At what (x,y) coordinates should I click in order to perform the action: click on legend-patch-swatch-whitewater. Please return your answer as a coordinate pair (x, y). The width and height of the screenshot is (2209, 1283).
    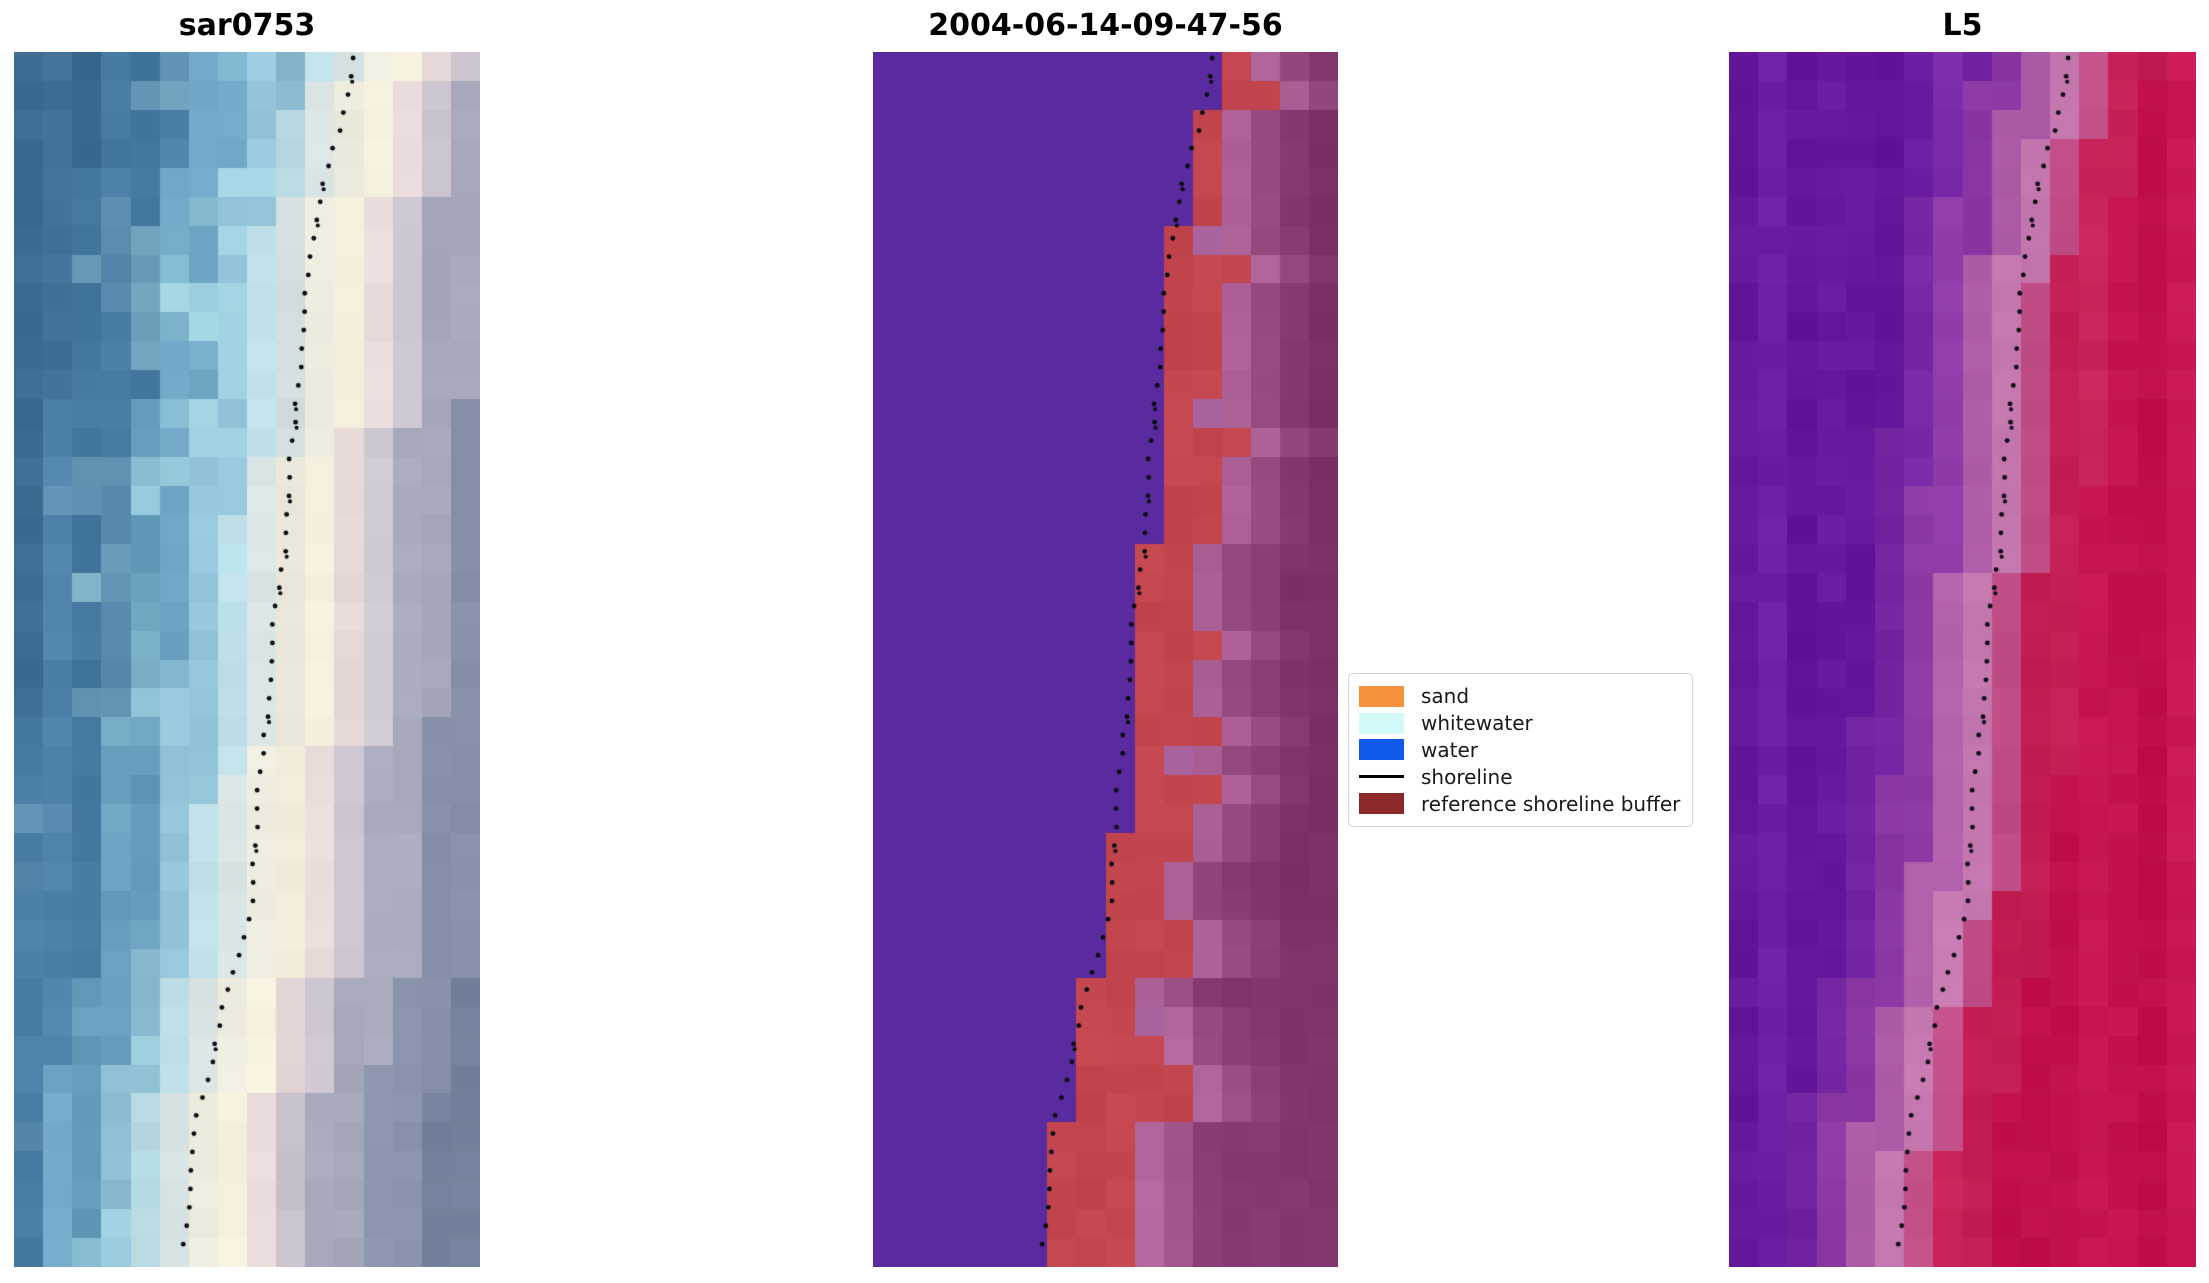
    Looking at the image, I should click on (1381, 723).